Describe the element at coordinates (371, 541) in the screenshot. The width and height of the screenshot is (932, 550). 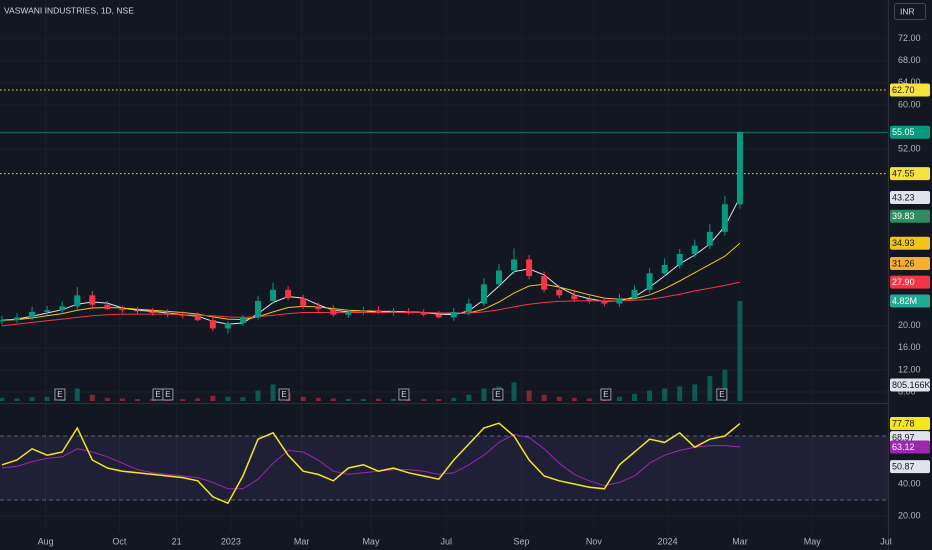
I see `x-tick-label: May` at that location.